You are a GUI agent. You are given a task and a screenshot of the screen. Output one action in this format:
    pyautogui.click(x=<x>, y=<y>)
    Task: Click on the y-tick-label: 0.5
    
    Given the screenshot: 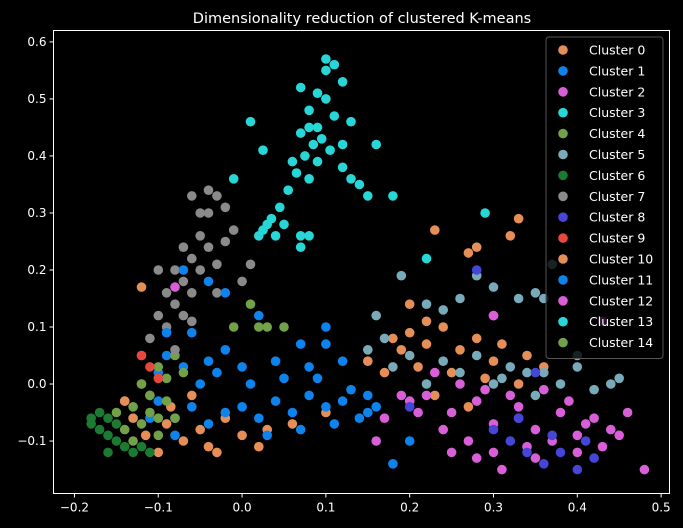 What is the action you would take?
    pyautogui.click(x=36, y=99)
    